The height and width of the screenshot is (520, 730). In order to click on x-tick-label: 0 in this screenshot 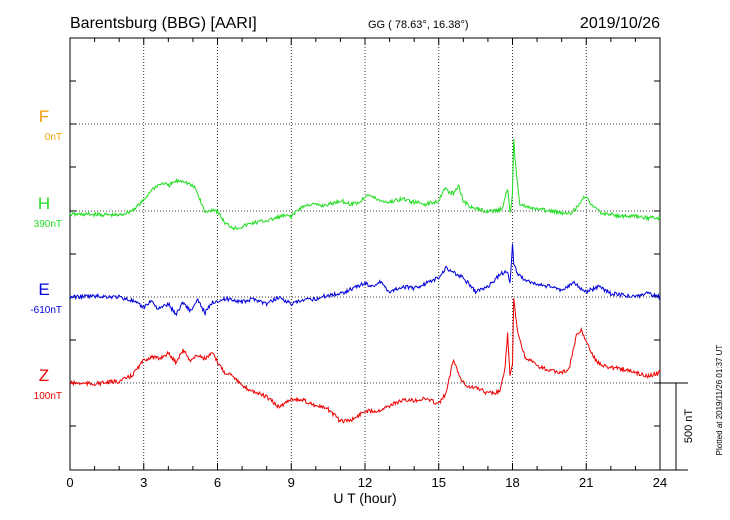, I will do `click(69, 482)`.